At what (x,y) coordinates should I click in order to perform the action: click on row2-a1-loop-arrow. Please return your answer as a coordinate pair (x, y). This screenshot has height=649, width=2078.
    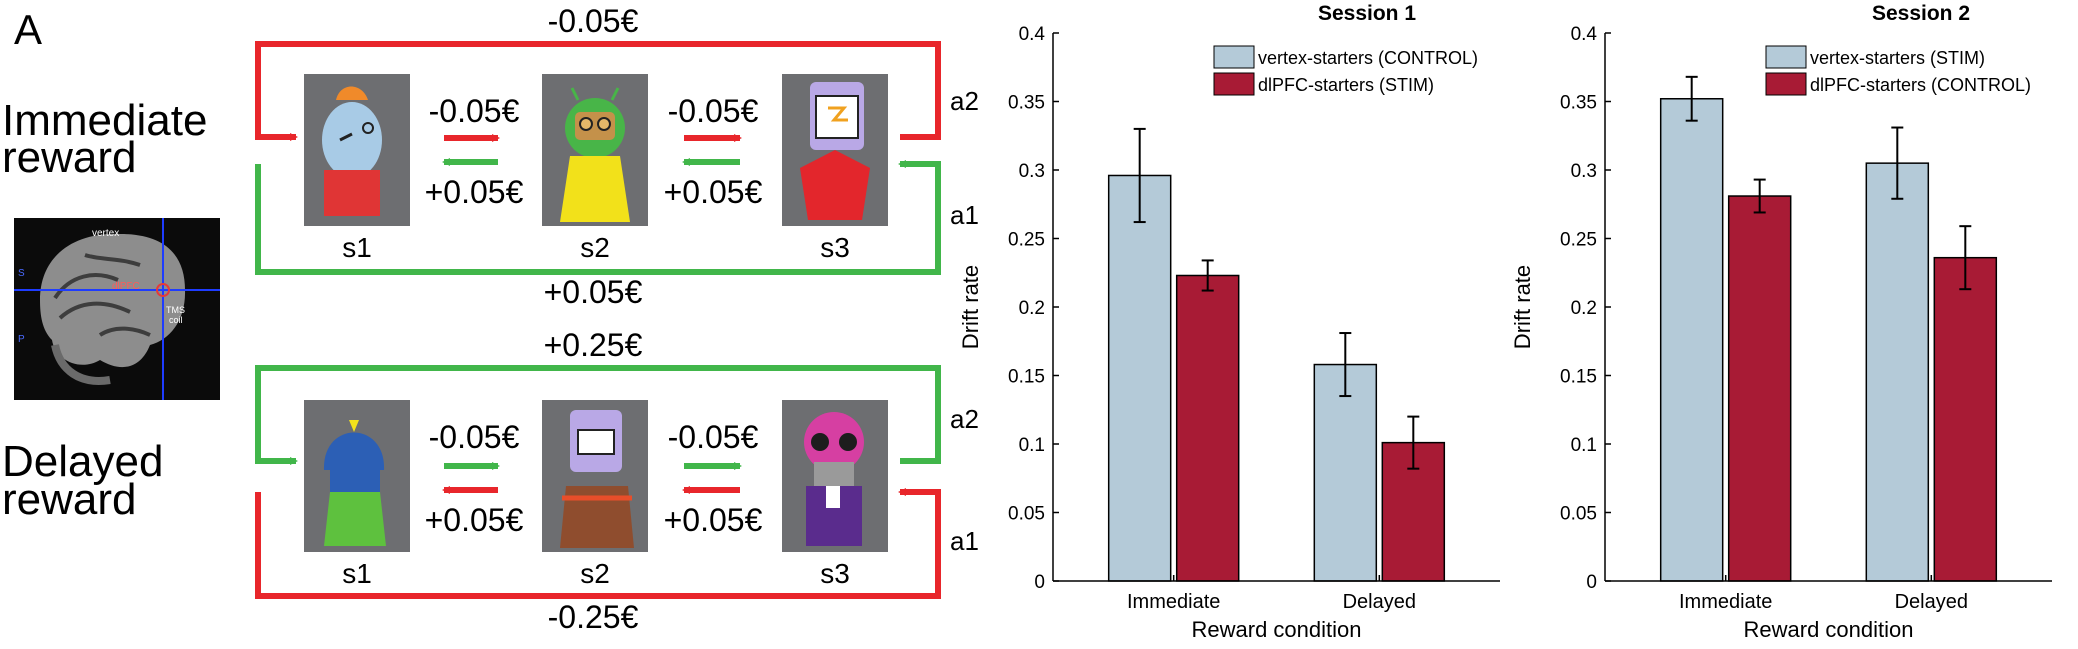
    Looking at the image, I should click on (598, 543).